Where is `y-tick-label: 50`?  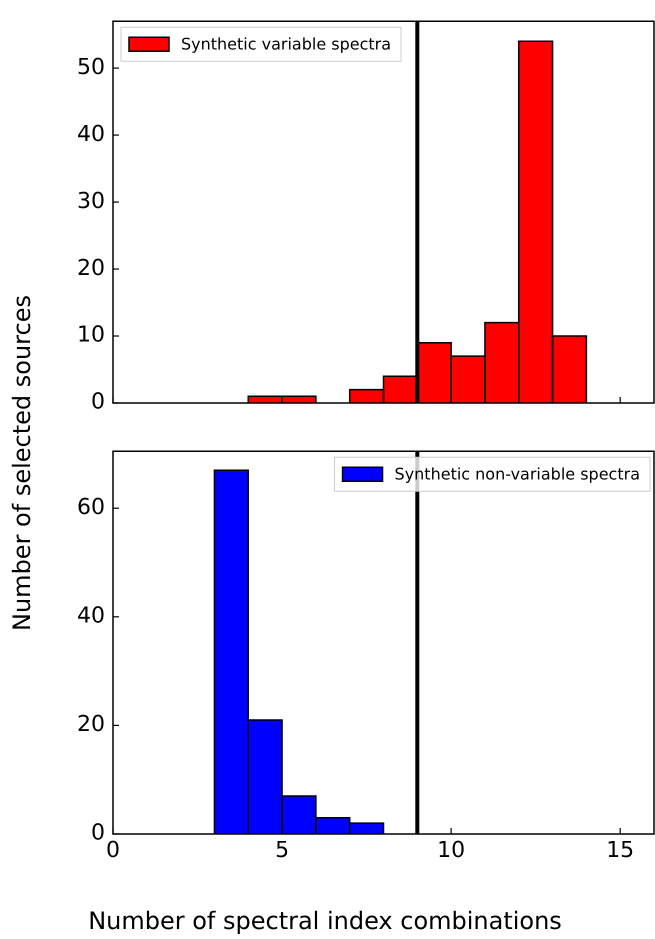
y-tick-label: 50 is located at coordinates (91, 67).